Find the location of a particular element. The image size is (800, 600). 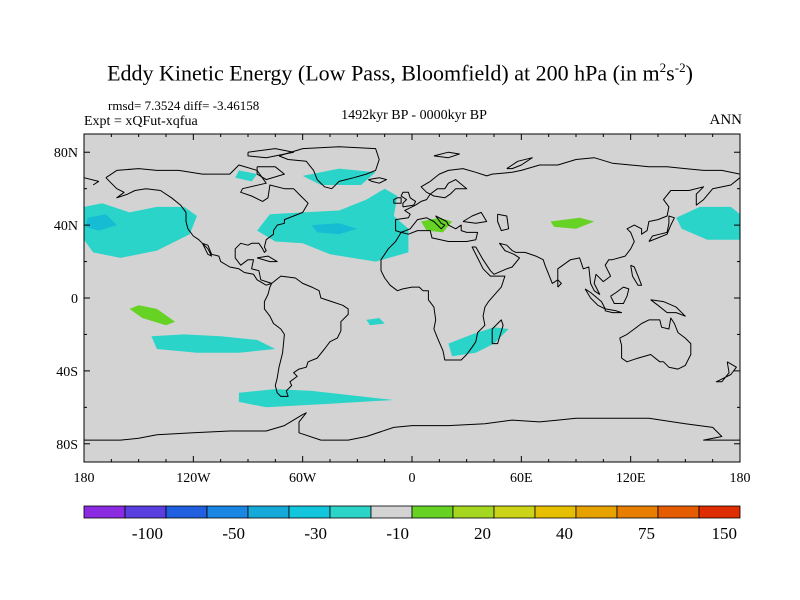

region-c-pacific-positive is located at coordinates (152, 315).